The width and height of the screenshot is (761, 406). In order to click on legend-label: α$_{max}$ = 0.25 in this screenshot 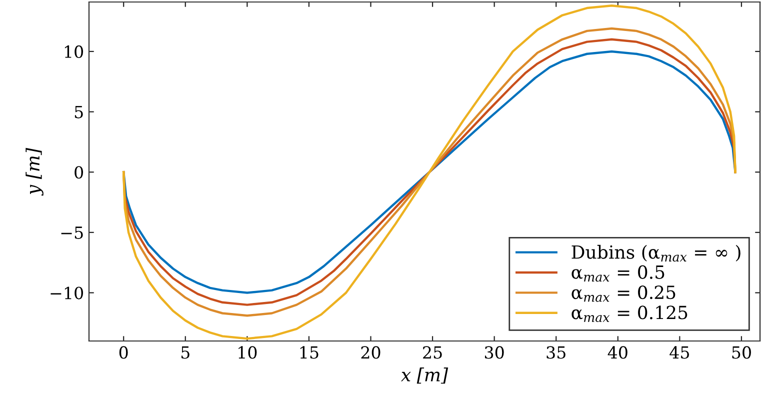, I will do `click(624, 293)`.